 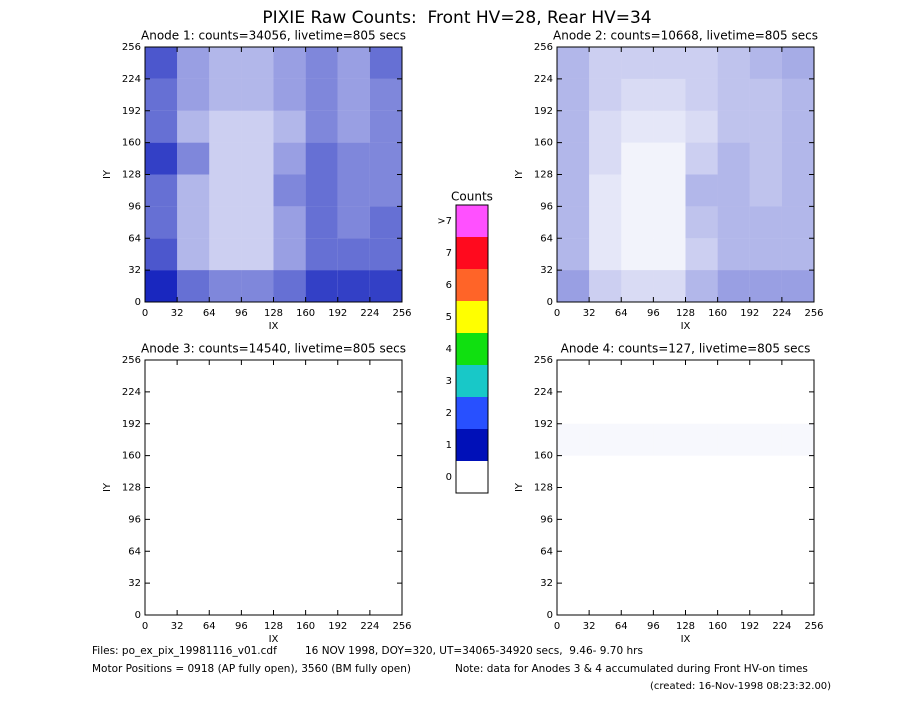 I want to click on x-tick-label: 160, so click(x=305, y=313).